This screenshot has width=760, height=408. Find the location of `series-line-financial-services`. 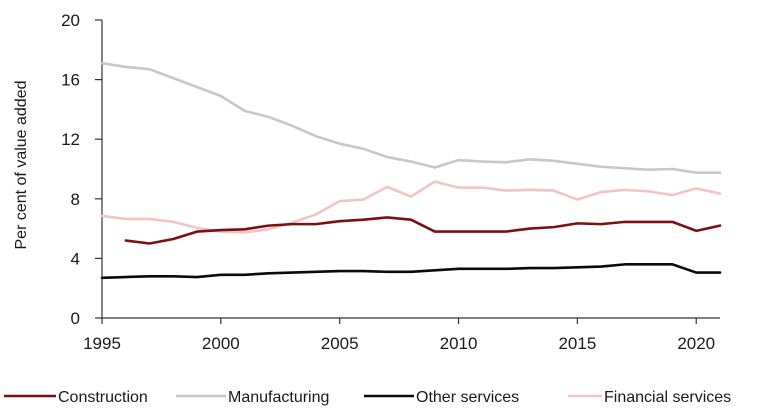

series-line-financial-services is located at coordinates (411, 207).